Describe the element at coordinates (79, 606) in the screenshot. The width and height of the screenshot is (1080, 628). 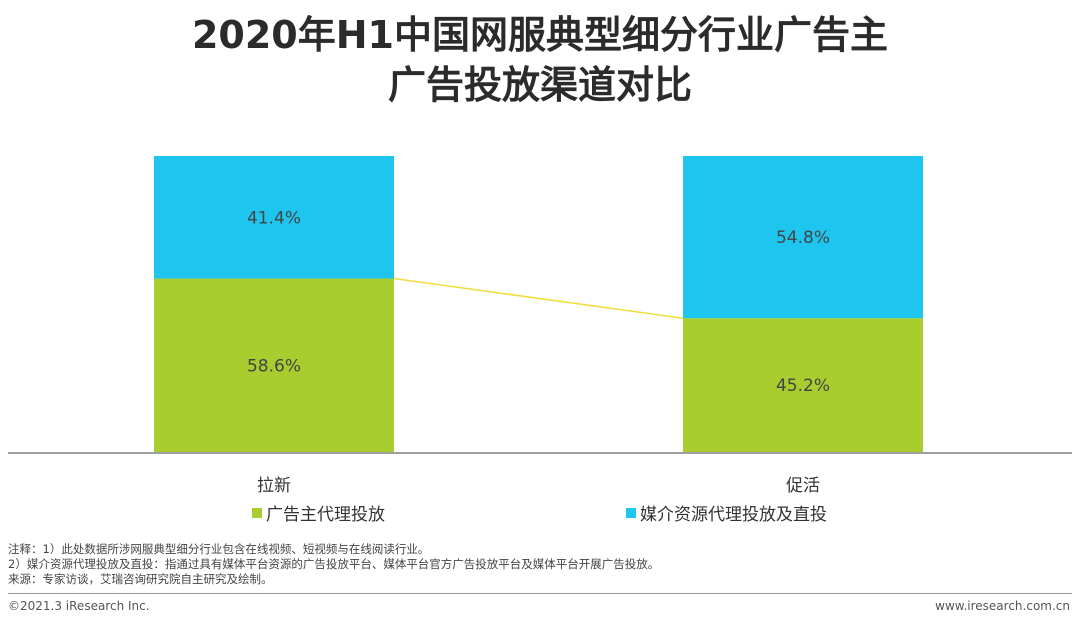
I see `footer-copyright: ©2021.3 iResearch Inc.` at that location.